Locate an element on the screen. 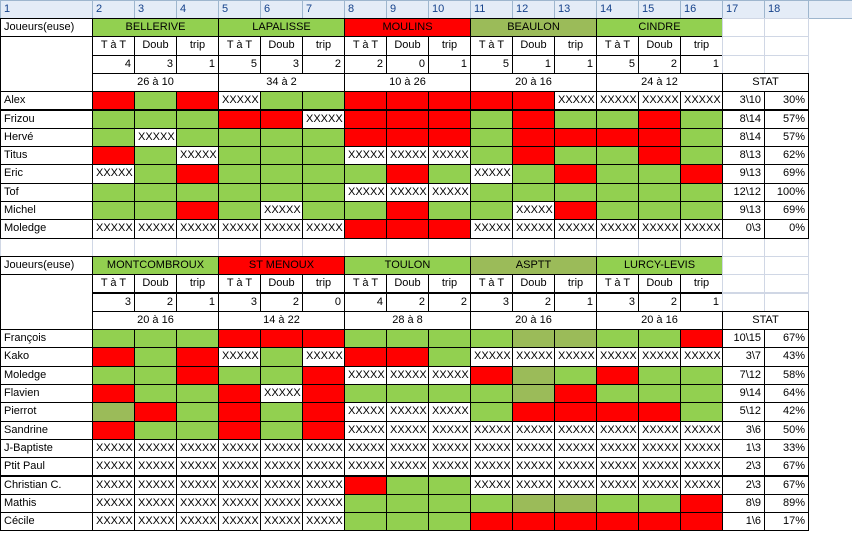  player-name: Kako is located at coordinates (46, 357).